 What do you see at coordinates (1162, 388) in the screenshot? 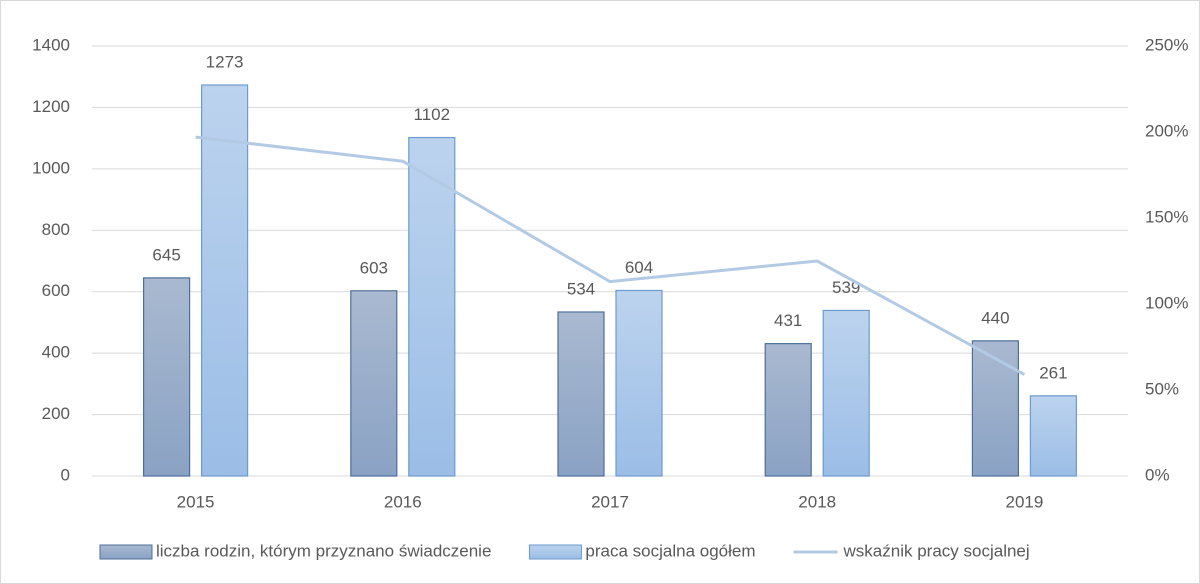
I see `y2-tick-label: 50%` at bounding box center [1162, 388].